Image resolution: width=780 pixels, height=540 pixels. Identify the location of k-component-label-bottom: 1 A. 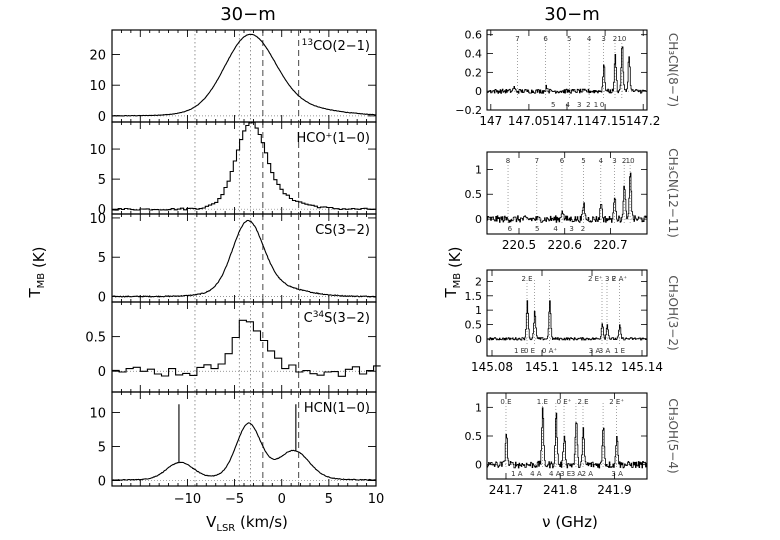
(517, 474).